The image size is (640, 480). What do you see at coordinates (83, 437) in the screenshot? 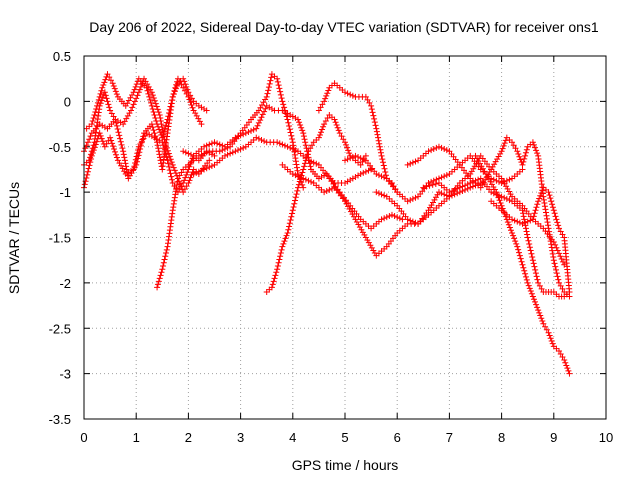
I see `x-tick-label: 0` at bounding box center [83, 437].